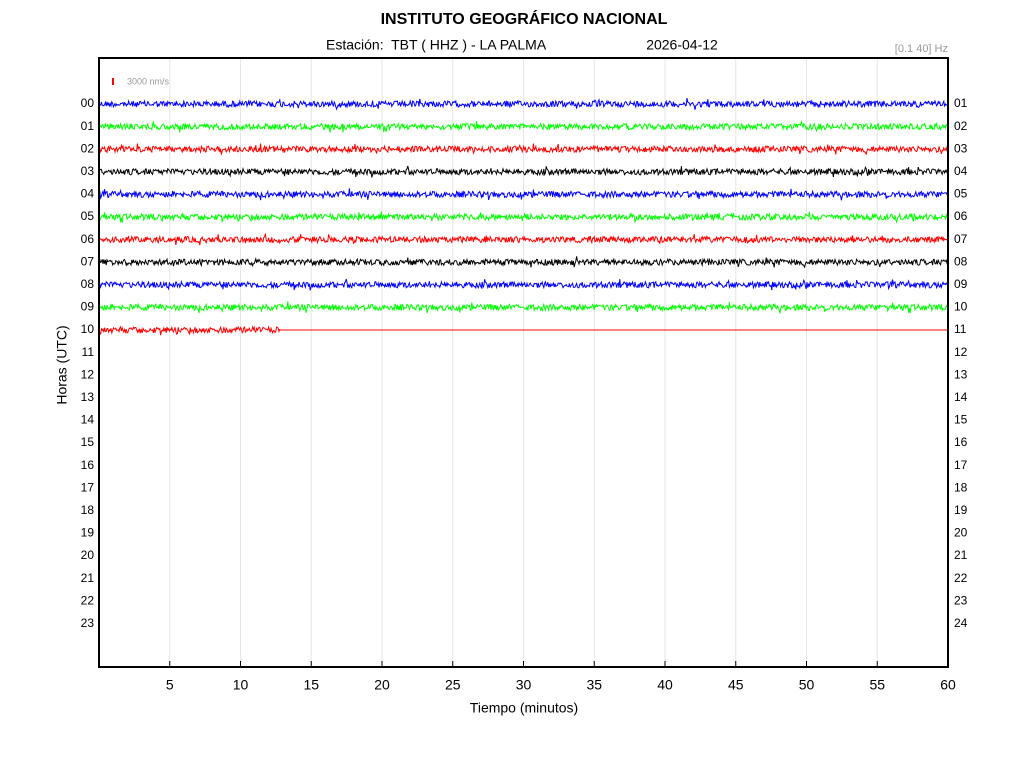  What do you see at coordinates (961, 600) in the screenshot?
I see `row-label-right: 23` at bounding box center [961, 600].